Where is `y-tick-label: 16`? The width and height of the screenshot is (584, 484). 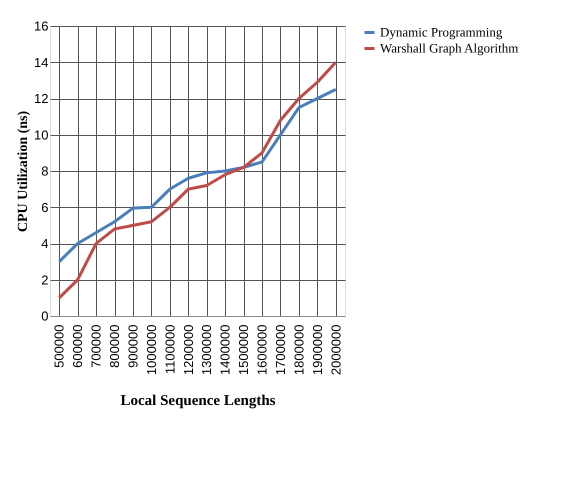 y-tick-label: 16 is located at coordinates (41, 26).